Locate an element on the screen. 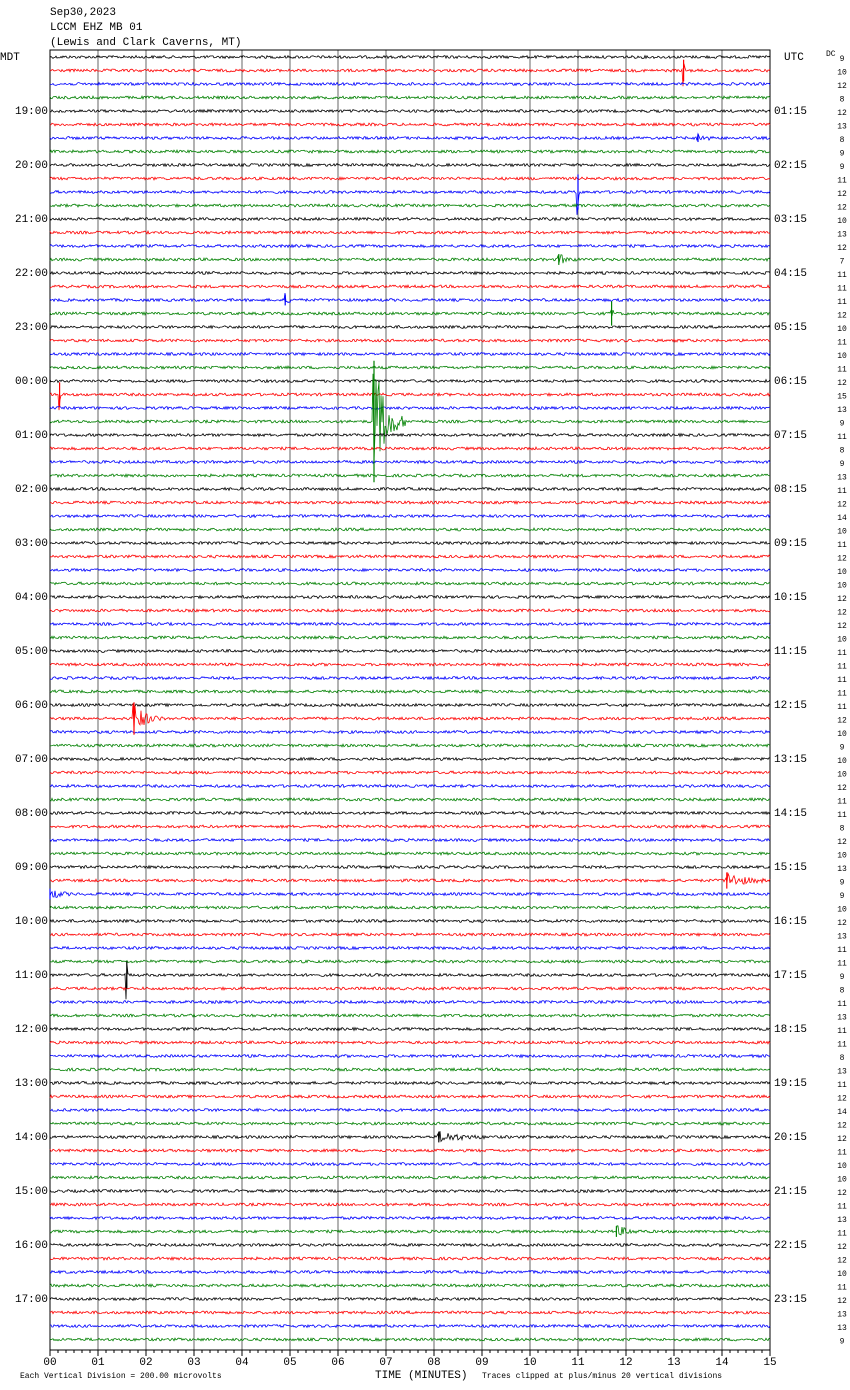 This screenshot has width=850, height=1390. x-tick-label: 02 is located at coordinates (145, 1363).